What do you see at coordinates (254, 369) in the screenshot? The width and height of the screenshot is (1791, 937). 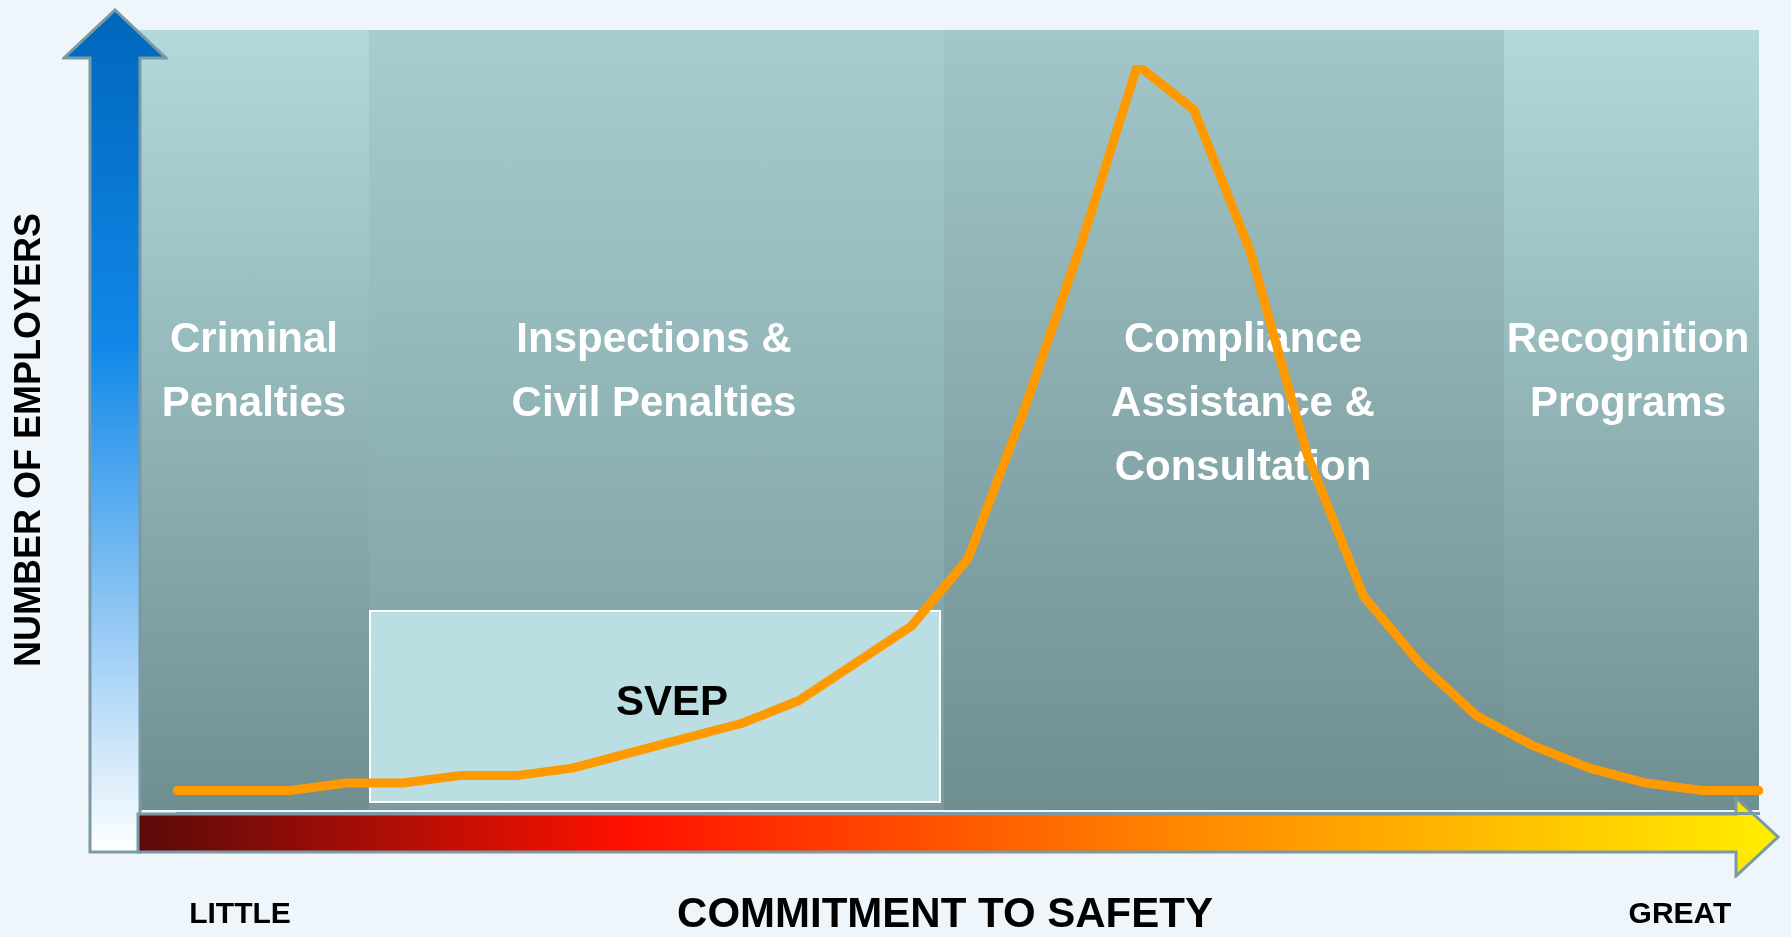 I see `annotation: Criminal Penalties` at bounding box center [254, 369].